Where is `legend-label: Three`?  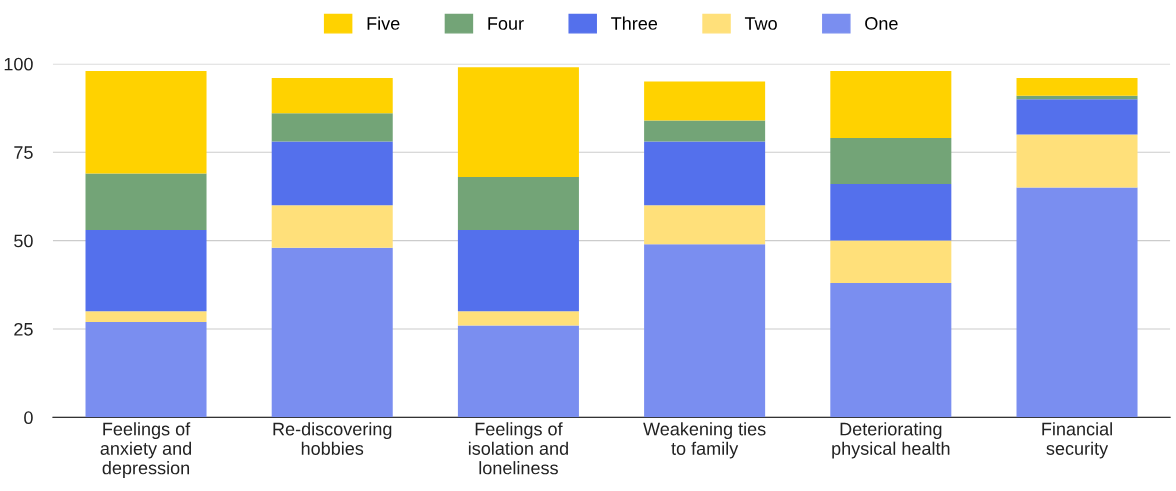
legend-label: Three is located at coordinates (634, 23).